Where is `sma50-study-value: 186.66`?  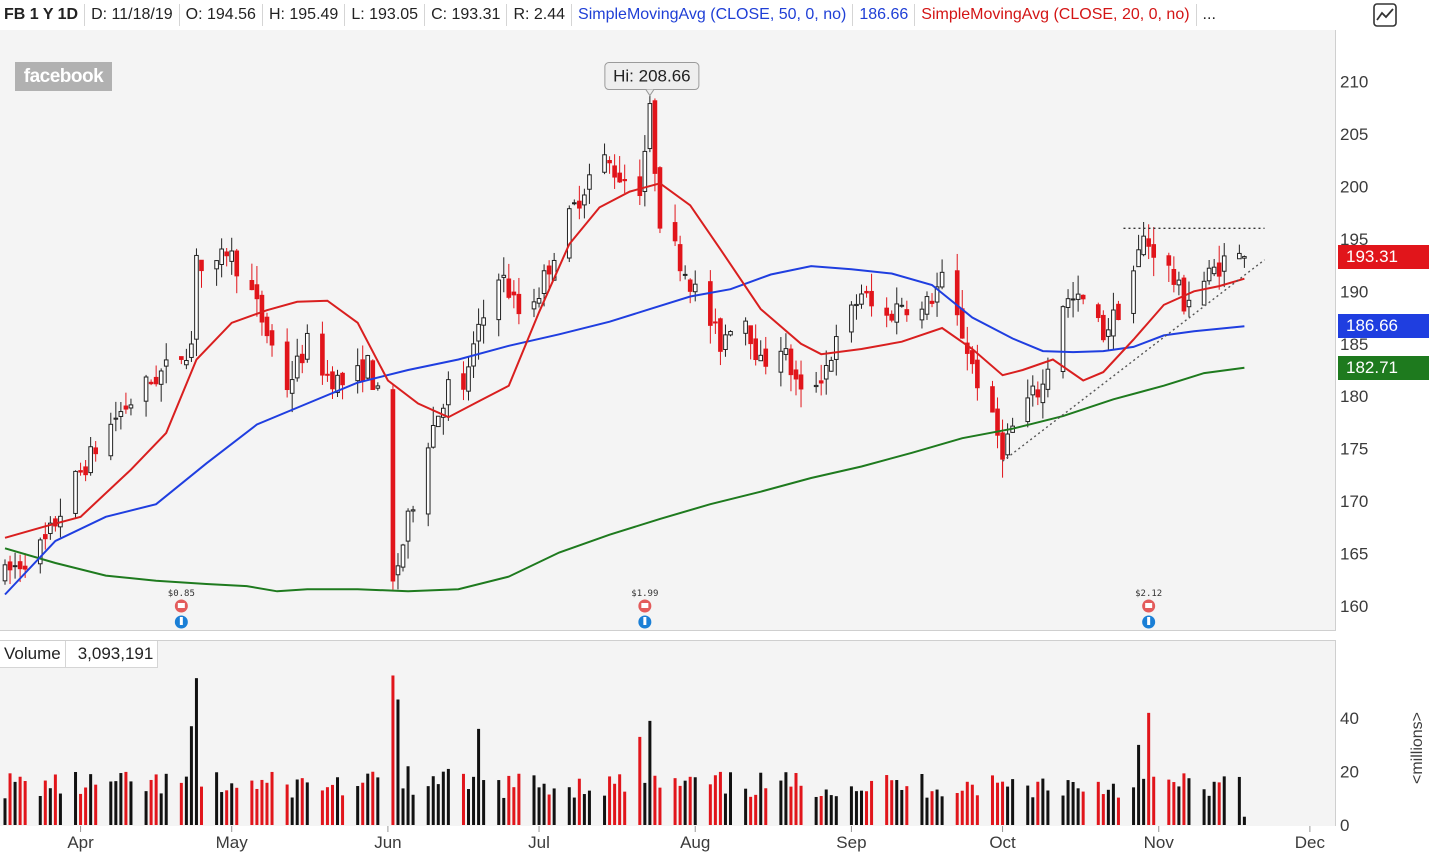
sma50-study-value: 186.66 is located at coordinates (884, 15).